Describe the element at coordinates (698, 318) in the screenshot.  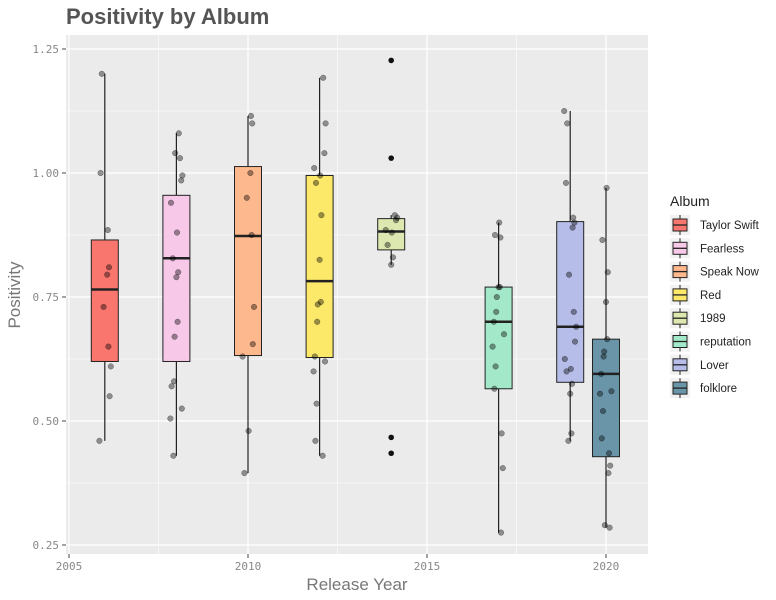
I see `legend-item-1989: 1989` at that location.